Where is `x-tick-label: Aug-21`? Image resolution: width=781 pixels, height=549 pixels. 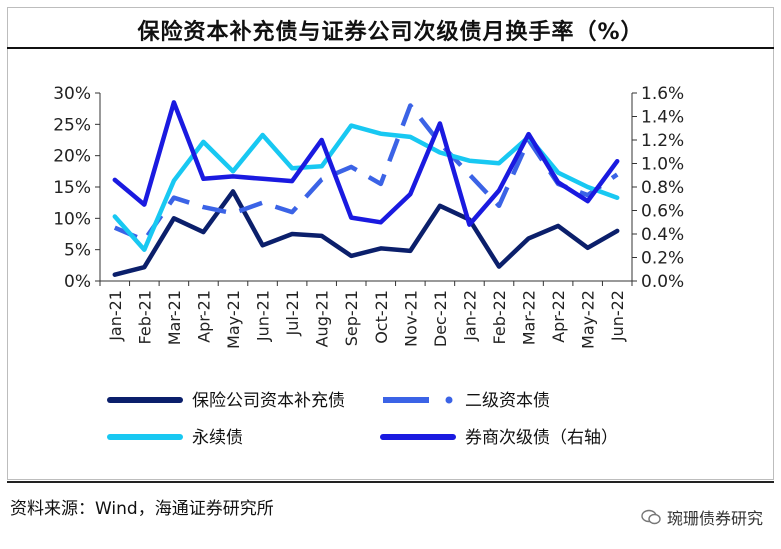 x-tick-label: Aug-21 is located at coordinates (322, 318).